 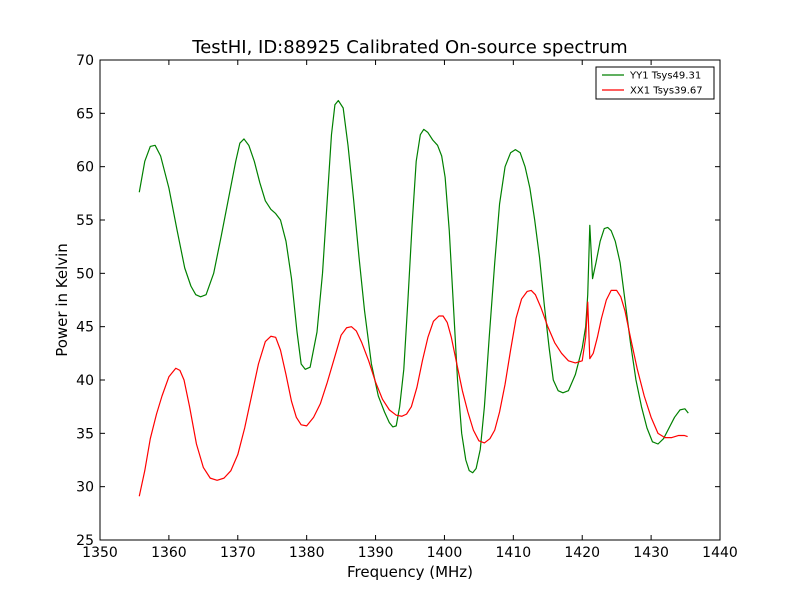 What do you see at coordinates (582, 553) in the screenshot?
I see `x-tick-label: 1420` at bounding box center [582, 553].